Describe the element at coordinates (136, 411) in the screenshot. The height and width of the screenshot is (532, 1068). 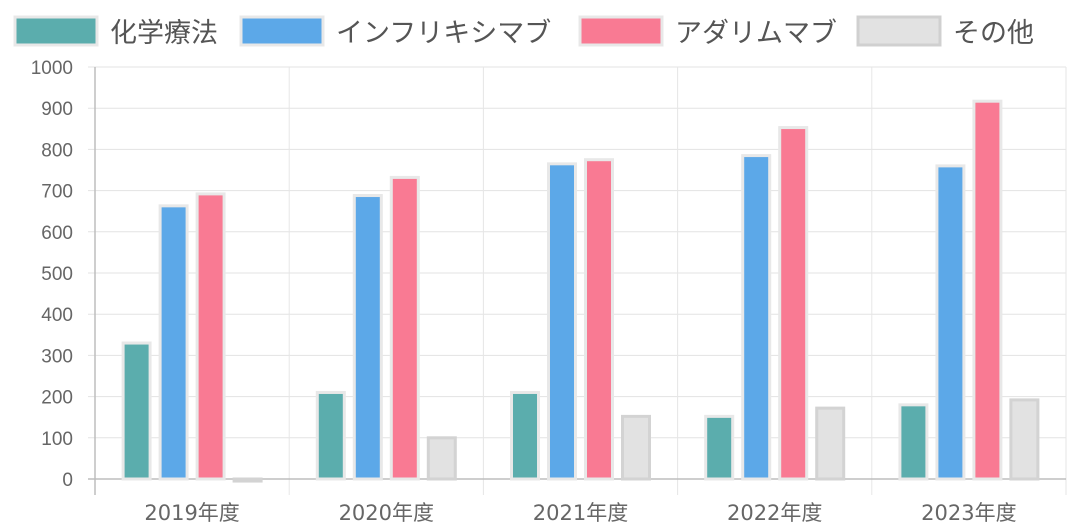
I see `bar-1-2019年度` at that location.